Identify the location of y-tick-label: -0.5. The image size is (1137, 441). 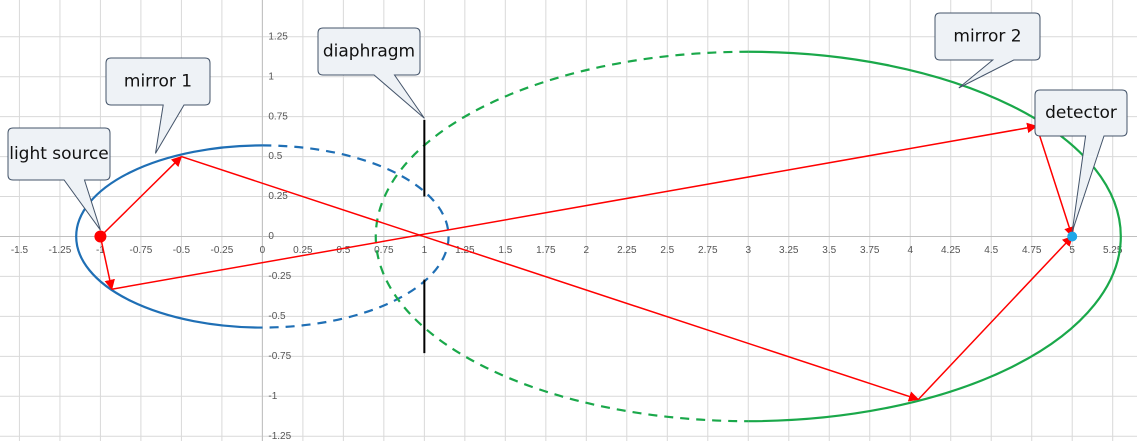
(277, 316).